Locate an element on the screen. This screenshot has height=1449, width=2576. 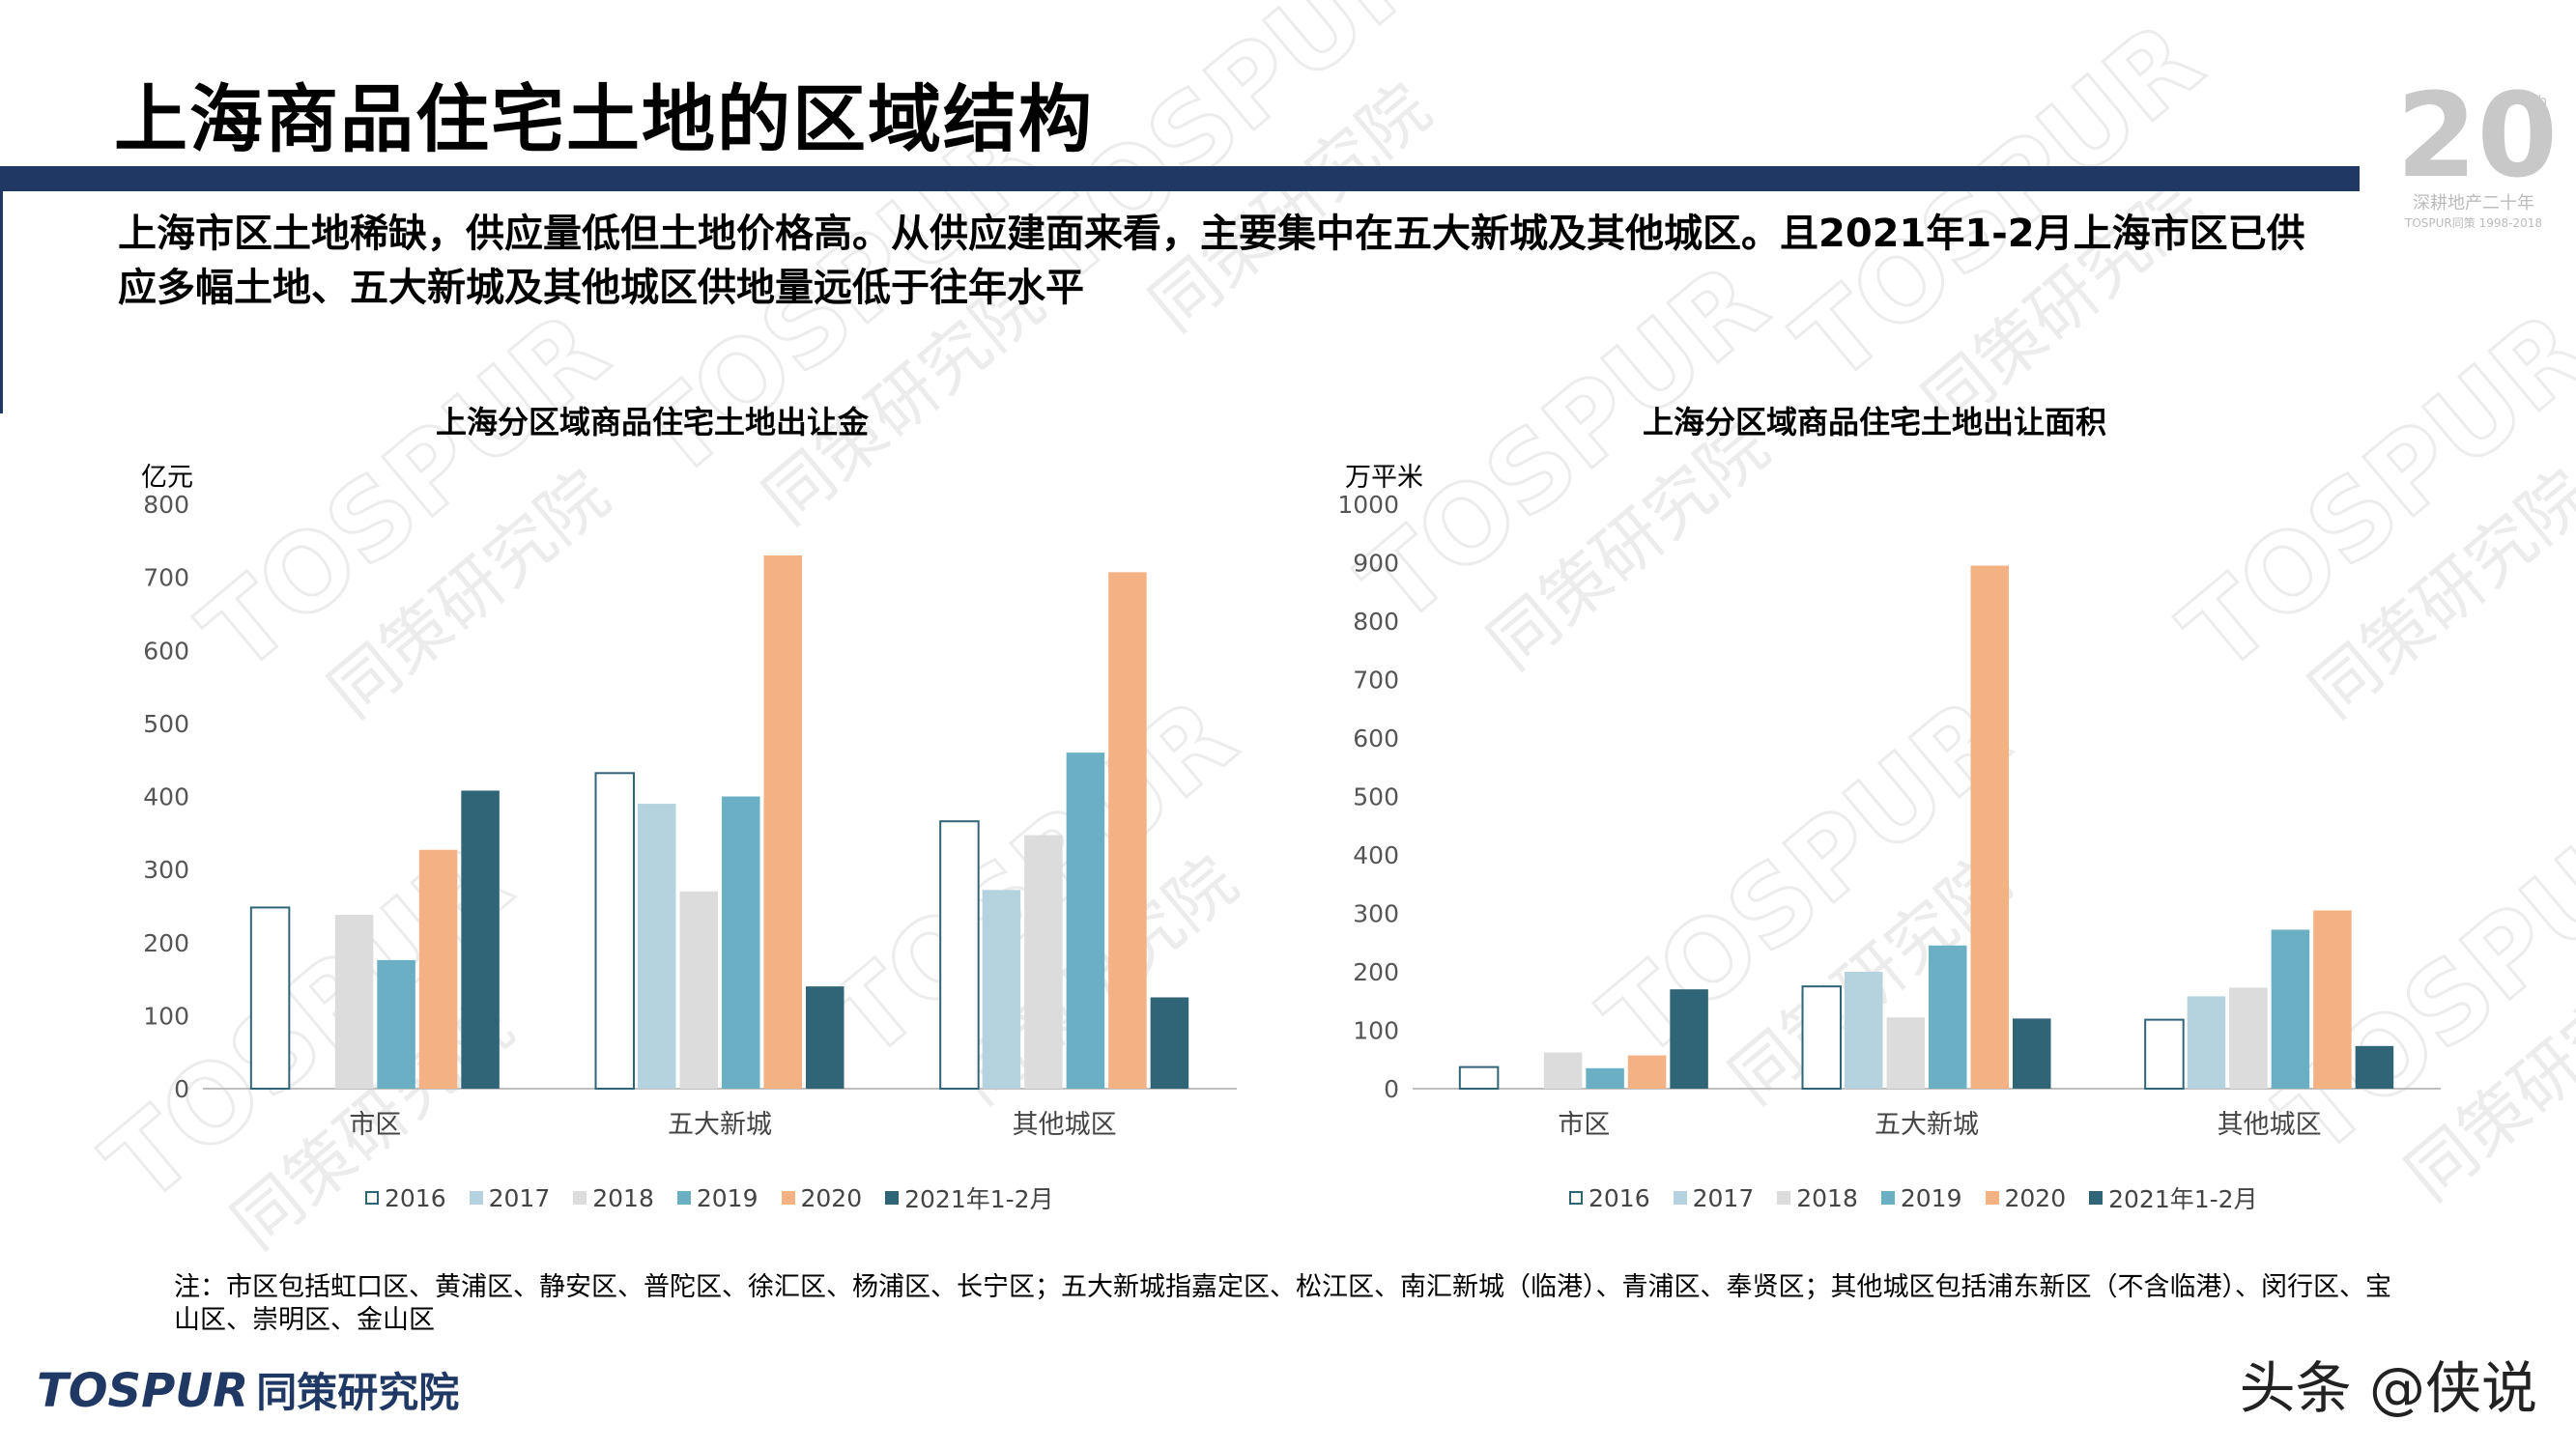
chart-2-legend: 2016 2017 2018 2019 2020 2021年1-2月 is located at coordinates (1914, 1197).